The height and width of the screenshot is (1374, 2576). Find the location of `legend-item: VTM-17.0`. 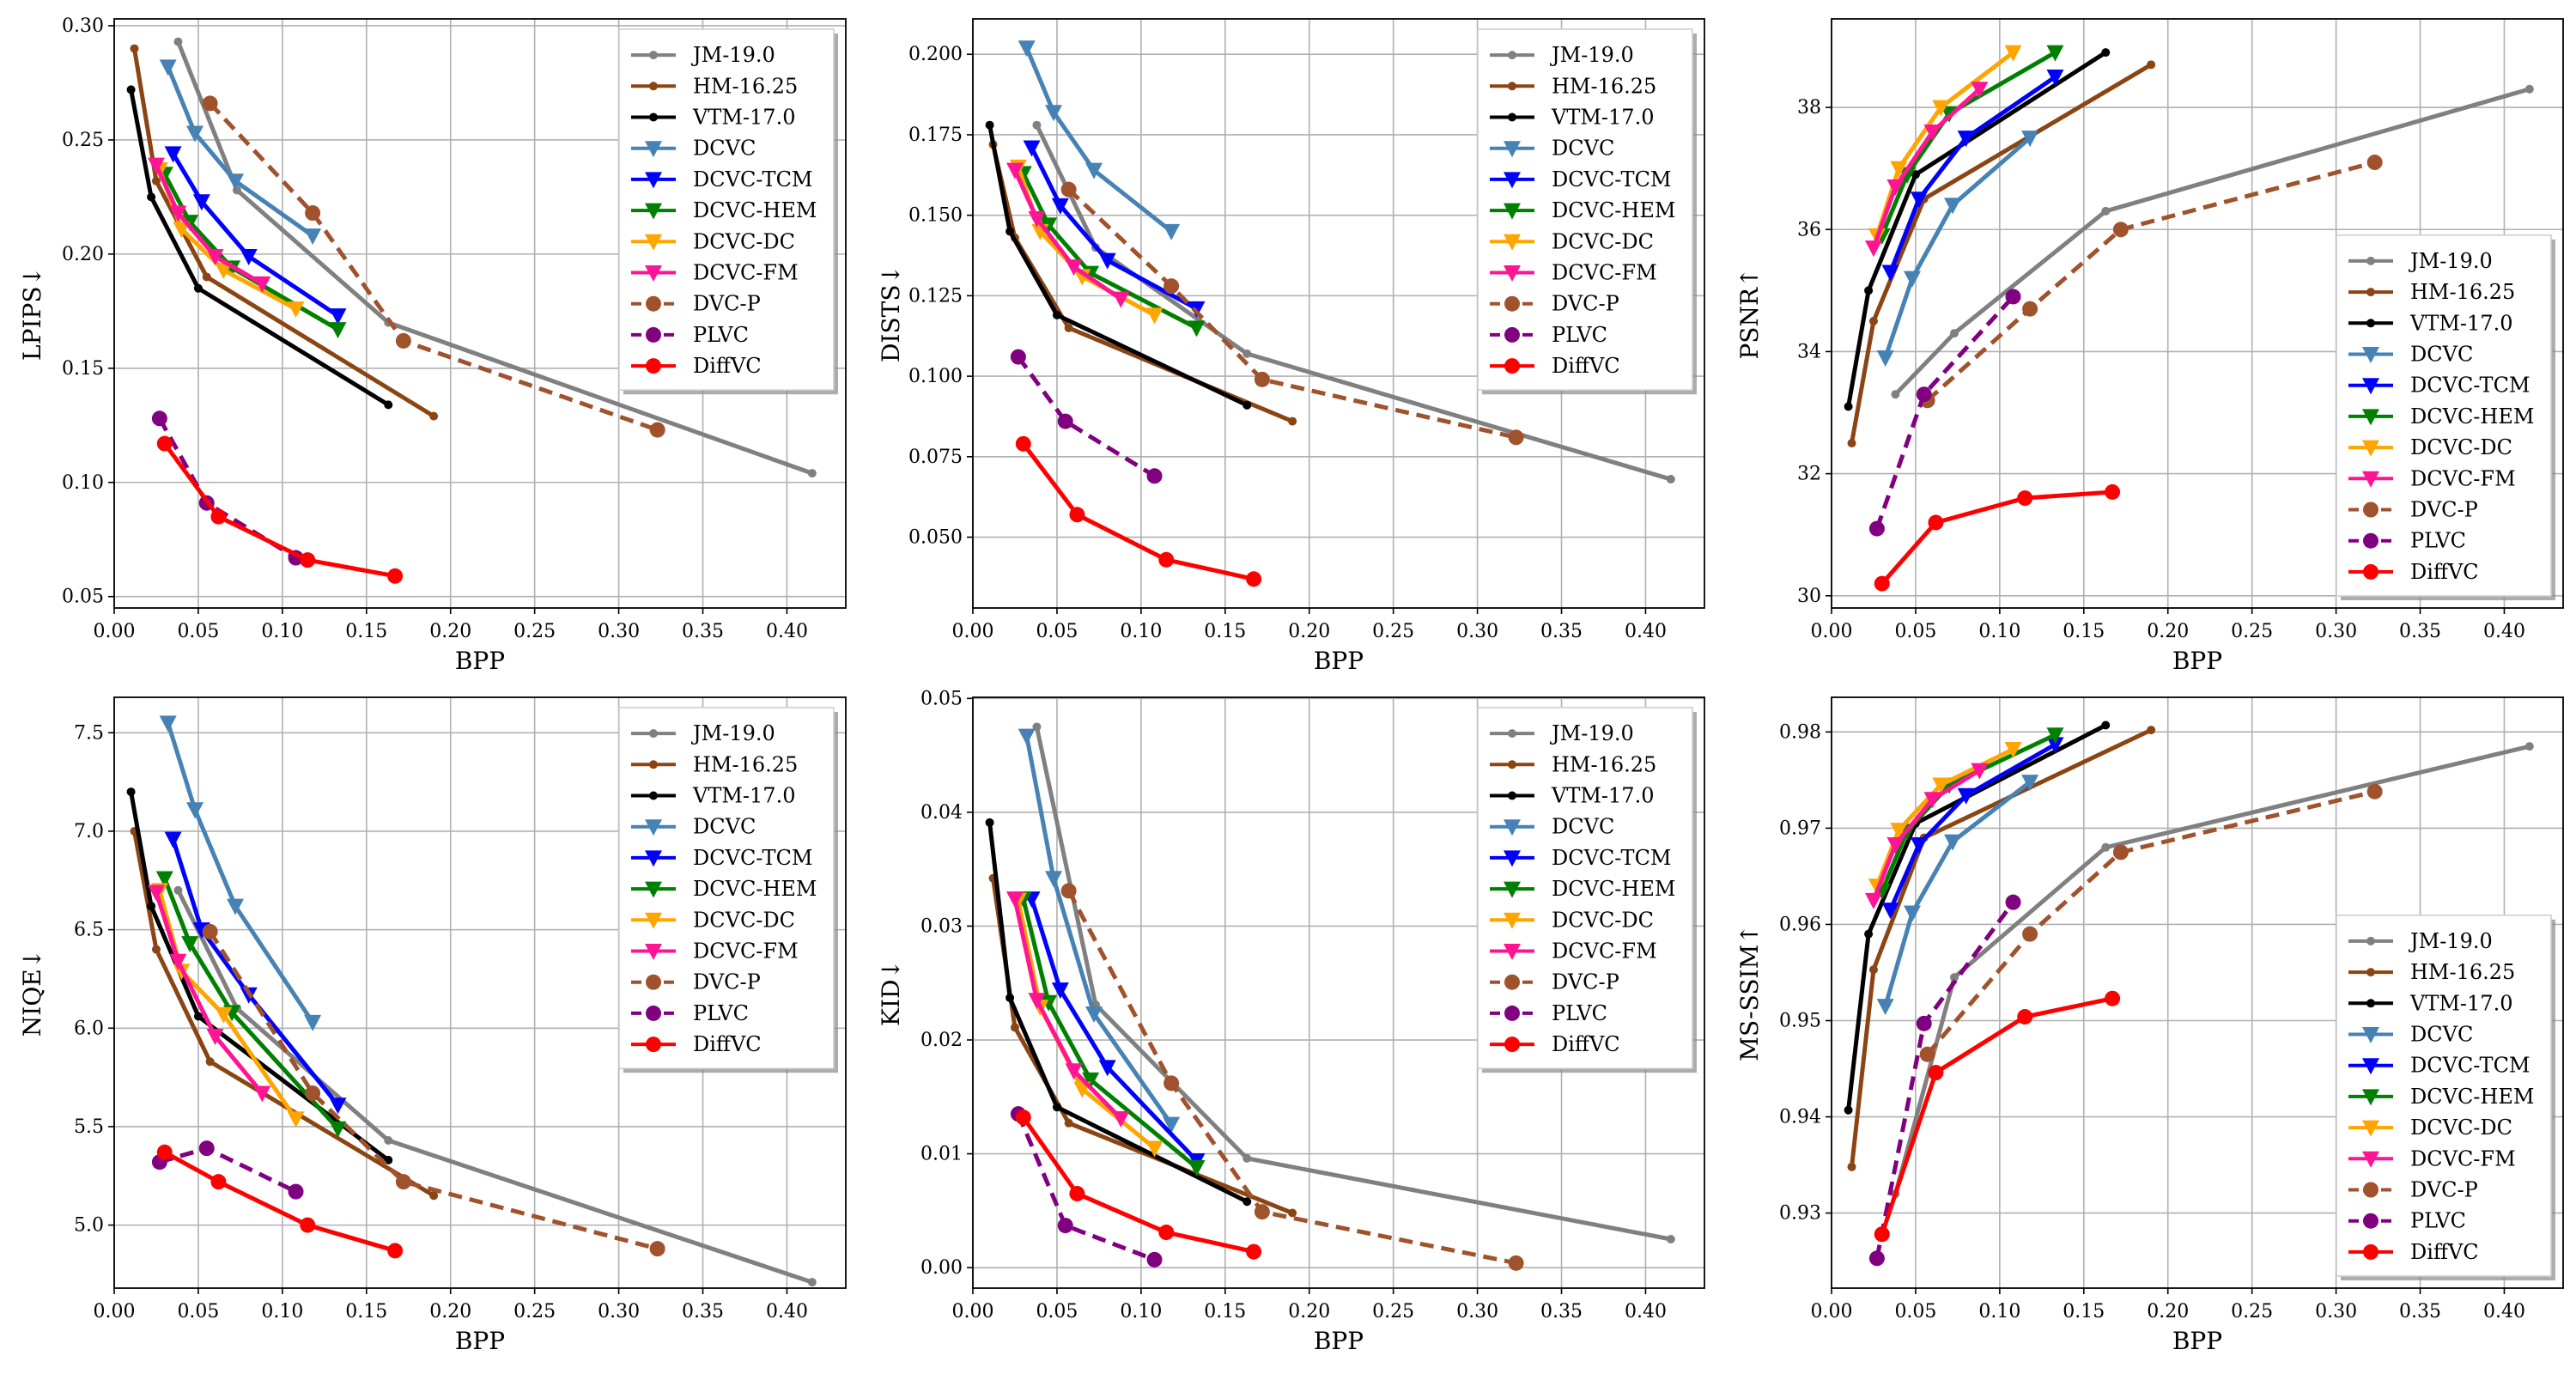

legend-item: VTM-17.0 is located at coordinates (1572, 796).